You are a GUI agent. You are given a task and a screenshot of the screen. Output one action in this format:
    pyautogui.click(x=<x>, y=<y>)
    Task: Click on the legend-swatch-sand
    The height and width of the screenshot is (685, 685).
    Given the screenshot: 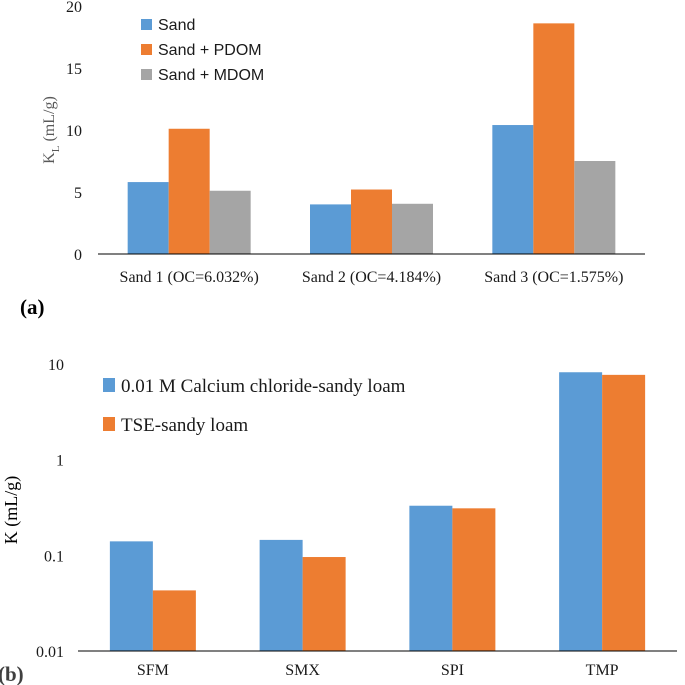 What is the action you would take?
    pyautogui.click(x=146, y=24)
    